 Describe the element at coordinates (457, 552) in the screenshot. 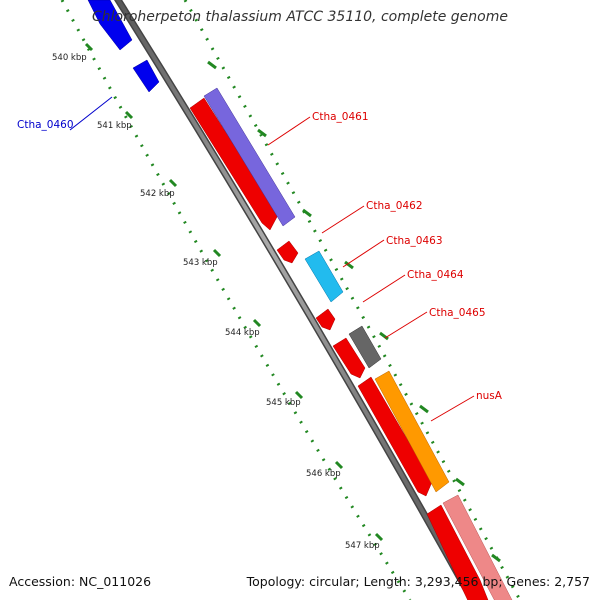

I see `cds-arrow-next` at that location.